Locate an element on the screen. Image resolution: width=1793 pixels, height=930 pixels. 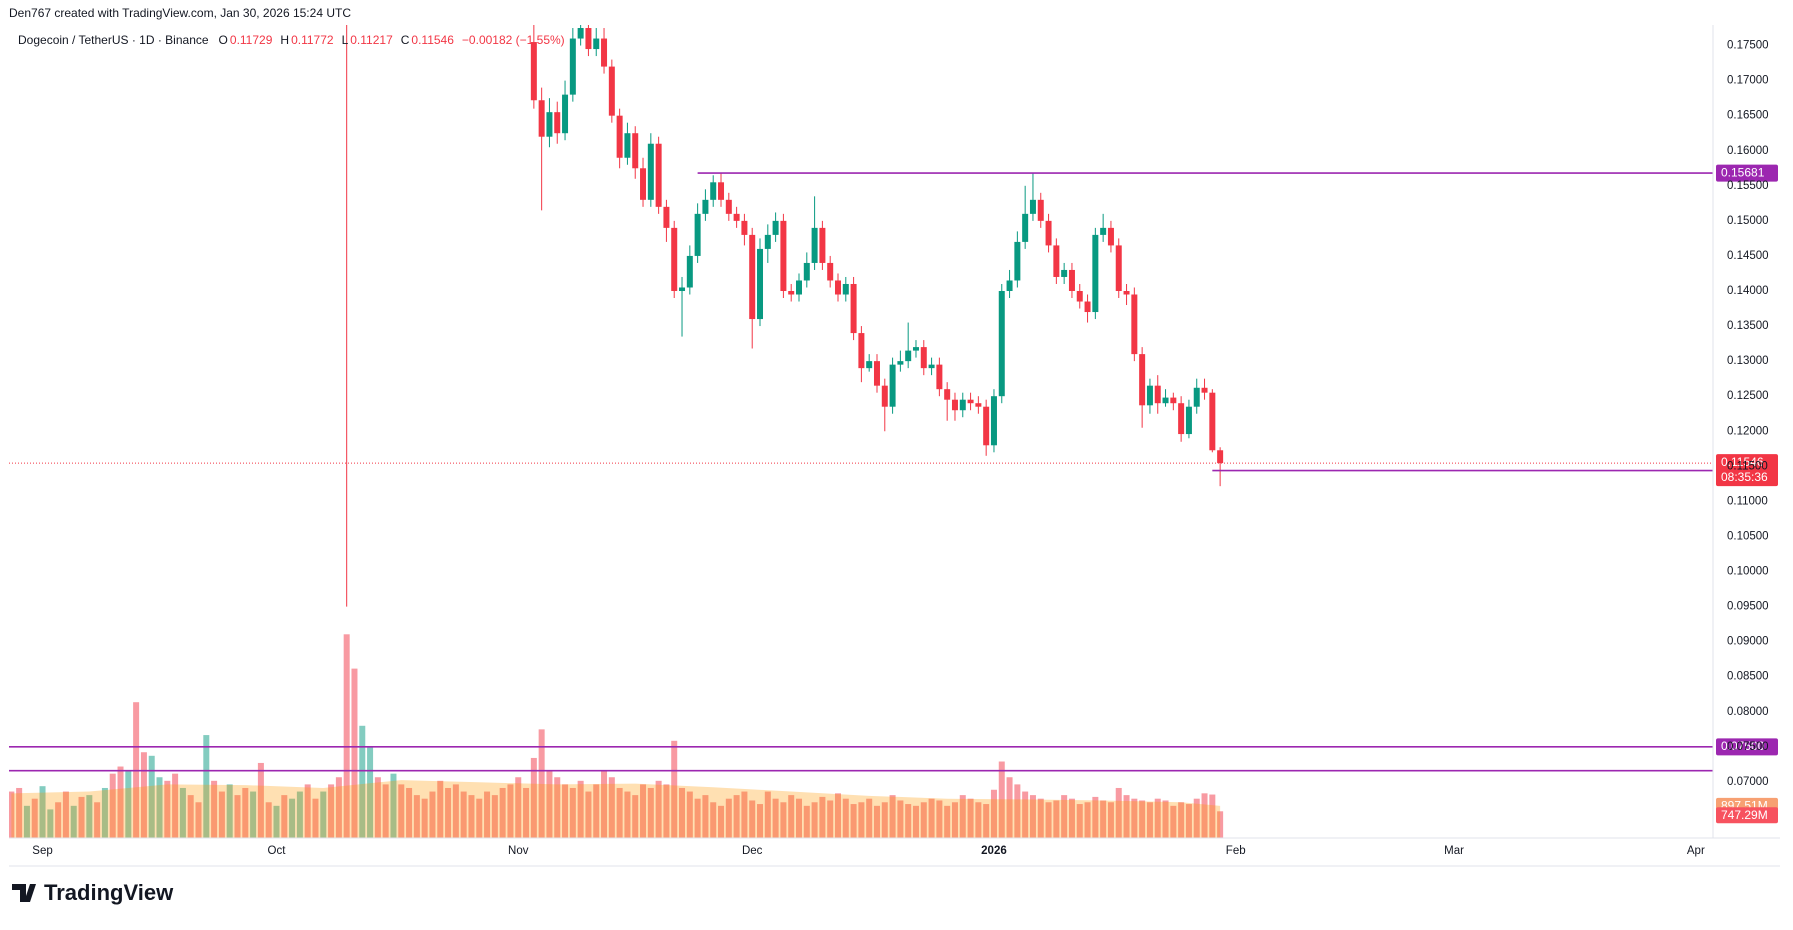
y-tick-label: 0.11500 is located at coordinates (1747, 466).